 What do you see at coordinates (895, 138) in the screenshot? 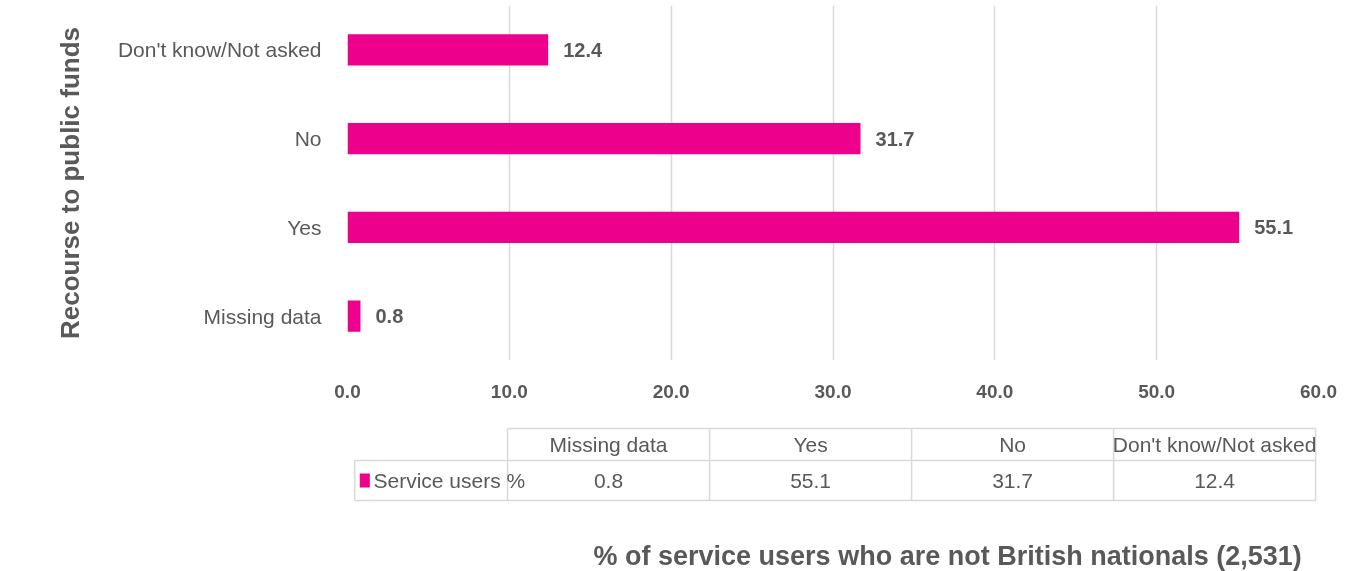
I see `data-label: 31.7` at bounding box center [895, 138].